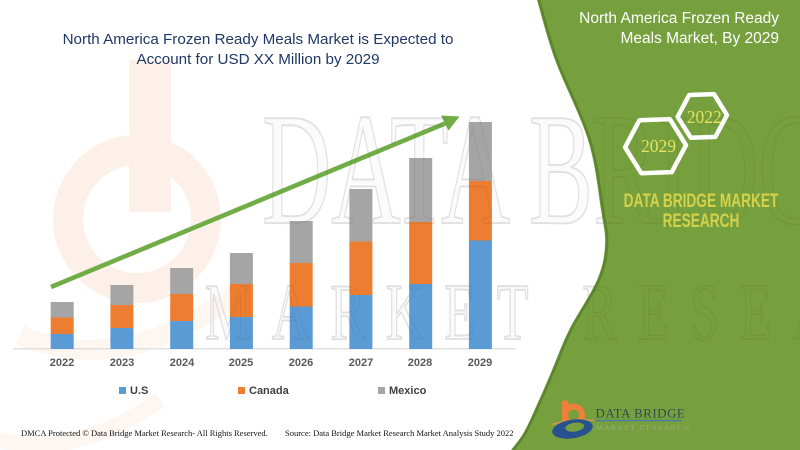  Describe the element at coordinates (643, 427) in the screenshot. I see `svg-text: MARKET RESEARCH` at that location.